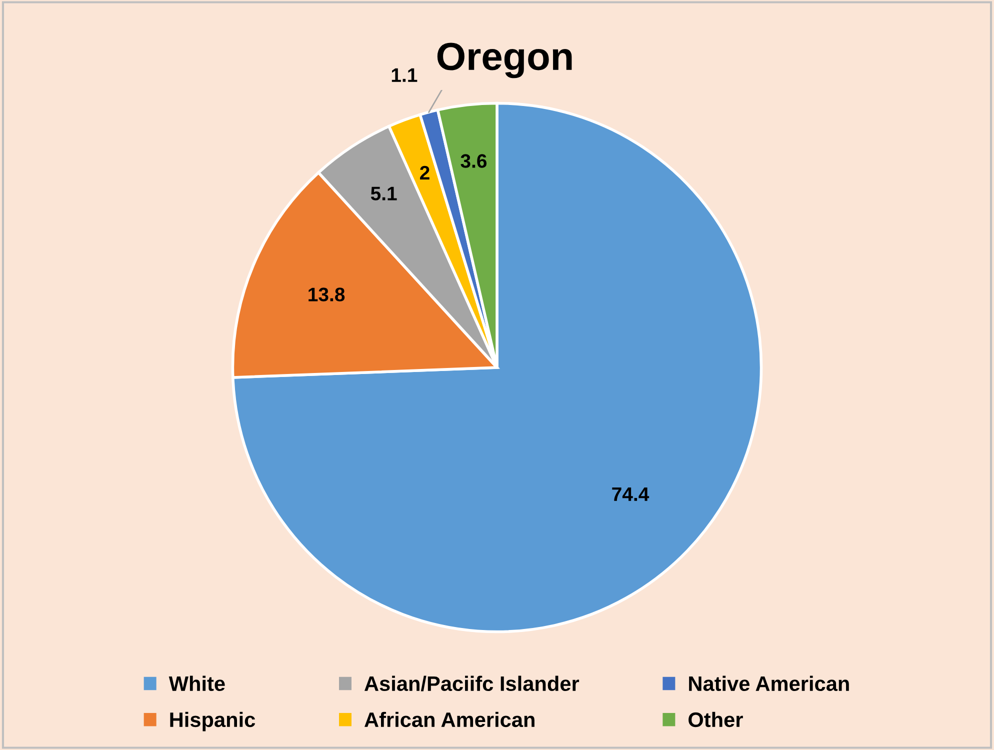 This screenshot has width=994, height=750. What do you see at coordinates (769, 684) in the screenshot?
I see `legend-label: Native American` at bounding box center [769, 684].